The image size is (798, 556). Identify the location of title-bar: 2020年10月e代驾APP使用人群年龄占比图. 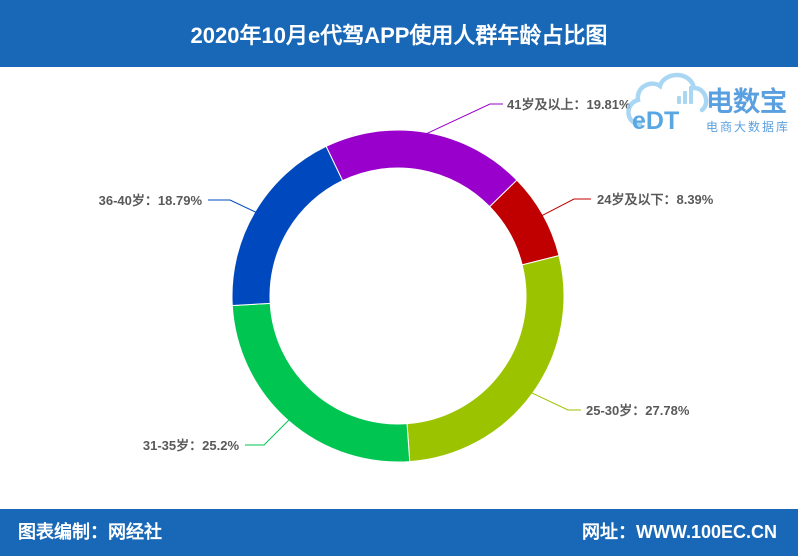
(399, 33).